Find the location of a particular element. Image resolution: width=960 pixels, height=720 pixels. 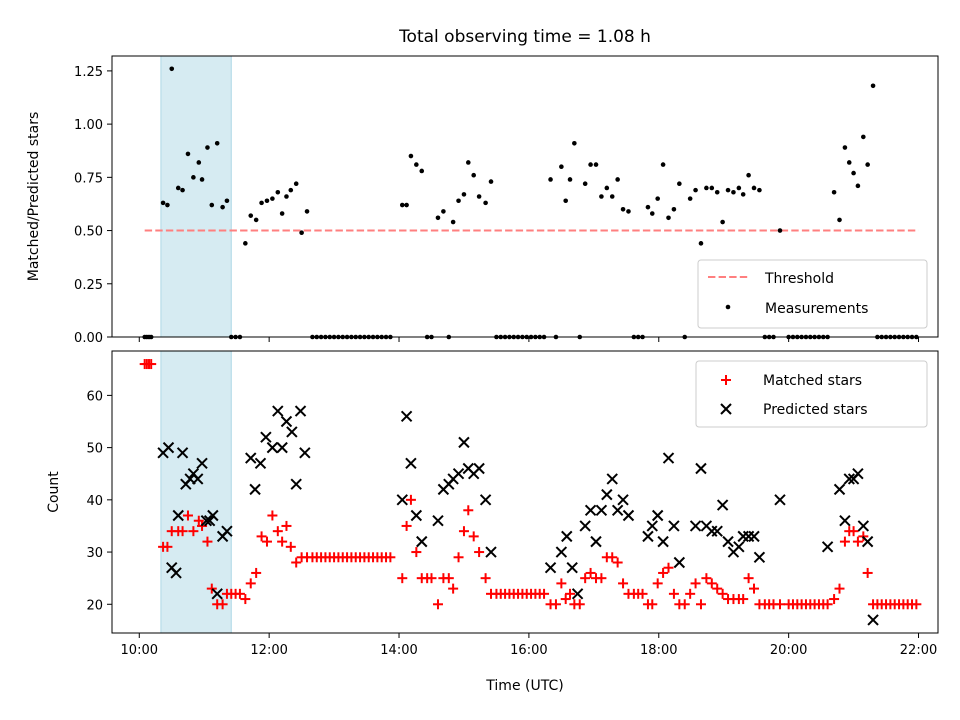

top-y-ticks: 0.00 0.25 0.50 0.75 1.00 1.25 is located at coordinates (93, 205).